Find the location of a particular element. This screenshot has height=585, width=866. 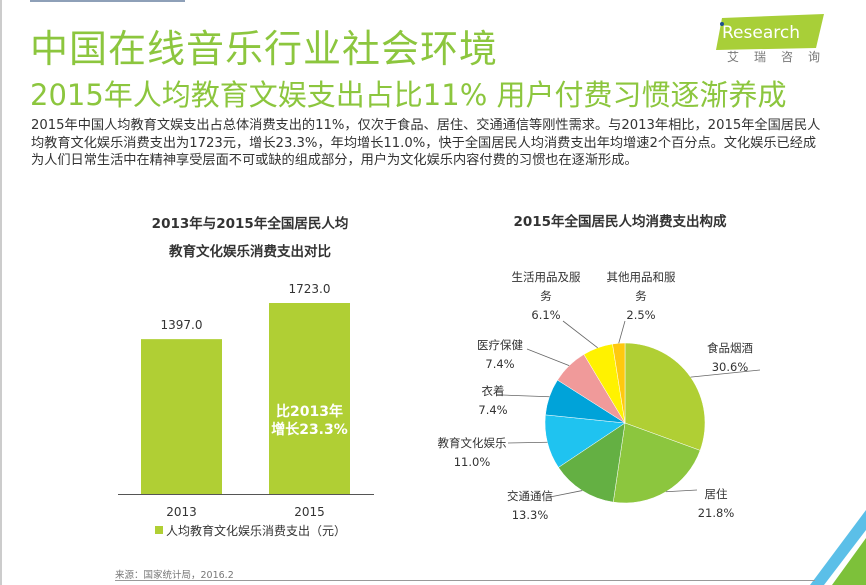

x-tick-label: 2013 is located at coordinates (181, 512).